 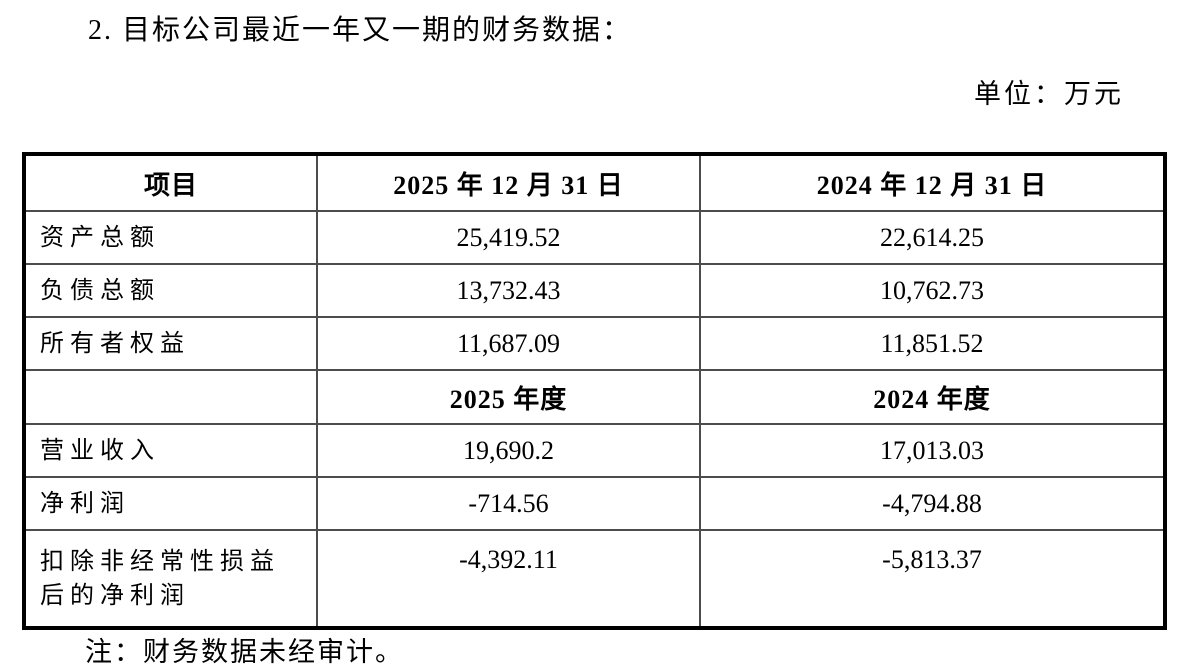 What do you see at coordinates (932, 579) in the screenshot?
I see `cell-value-2024: -5,813.37` at bounding box center [932, 579].